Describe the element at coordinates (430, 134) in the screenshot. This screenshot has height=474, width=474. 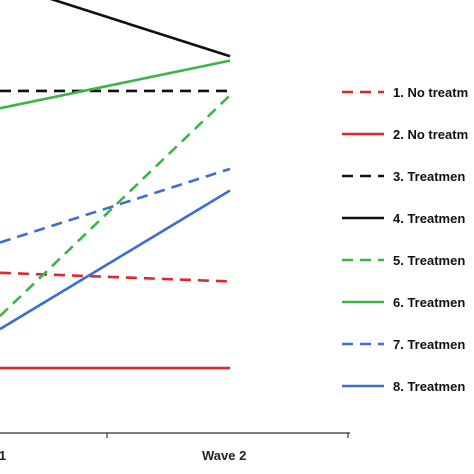
I see `legend-label-2: 2. No treatm` at that location.